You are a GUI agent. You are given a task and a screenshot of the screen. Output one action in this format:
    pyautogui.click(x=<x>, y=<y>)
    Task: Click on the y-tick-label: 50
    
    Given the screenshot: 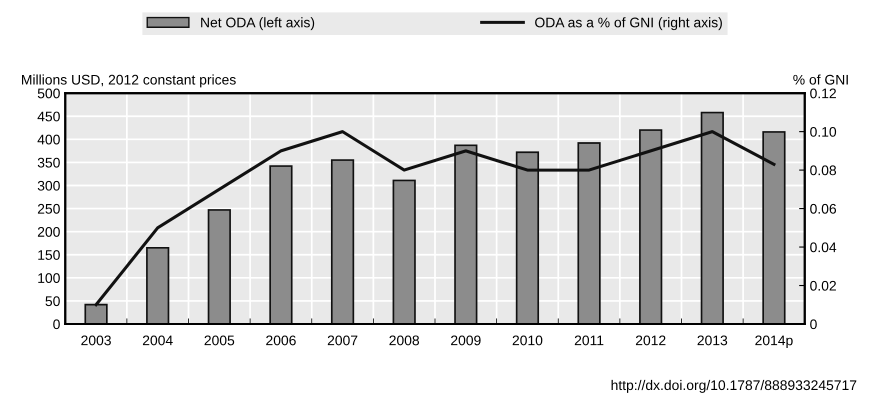 What is the action you would take?
    pyautogui.click(x=52, y=301)
    